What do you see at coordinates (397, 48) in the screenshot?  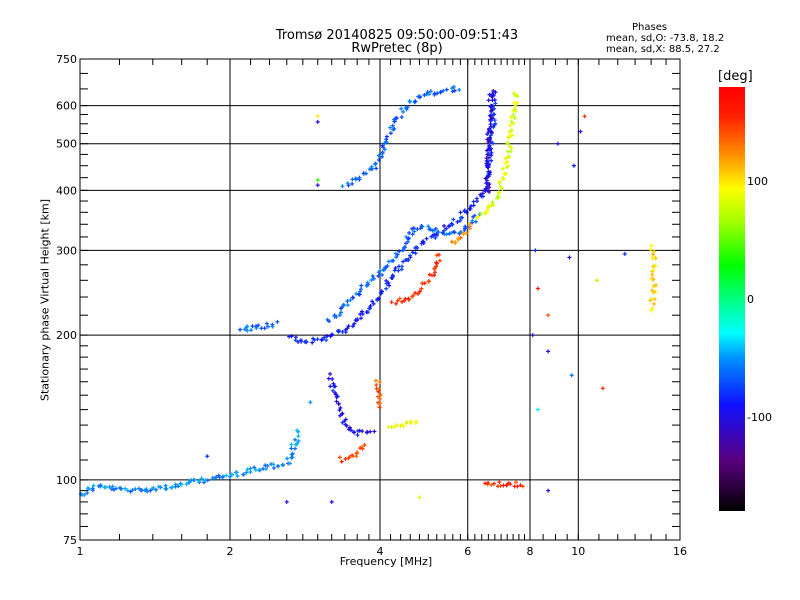 I see `chart-subtitle: RwPretec (8p)` at bounding box center [397, 48].